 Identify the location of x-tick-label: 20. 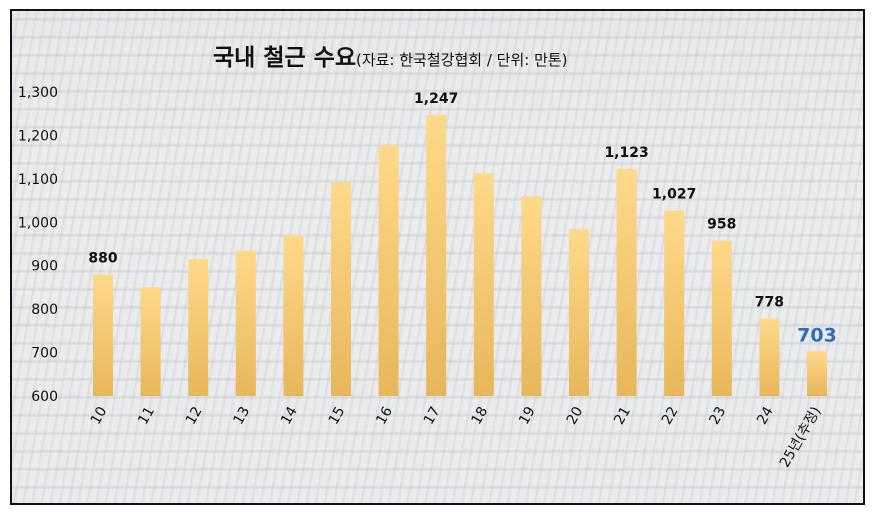
(575, 415).